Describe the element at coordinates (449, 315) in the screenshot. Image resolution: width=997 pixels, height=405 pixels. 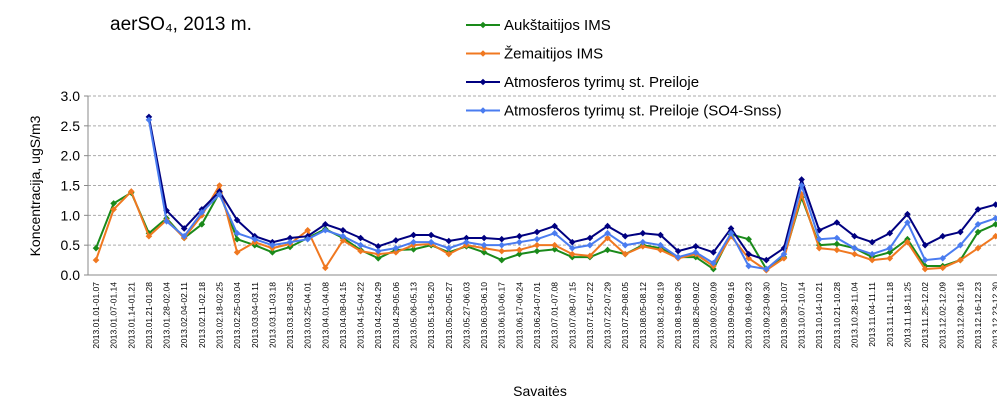
I see `x-tick-label: 2013.05.20-05.27` at that location.